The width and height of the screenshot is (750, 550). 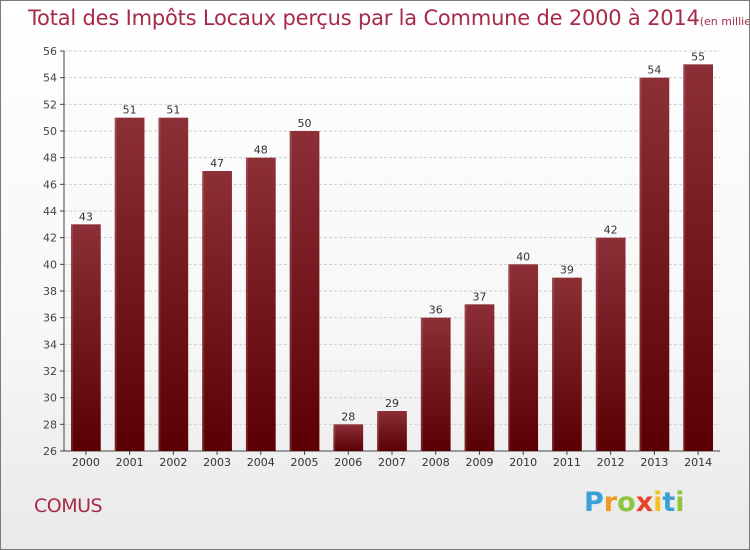 I want to click on x-tick-label: 2001, so click(x=130, y=462).